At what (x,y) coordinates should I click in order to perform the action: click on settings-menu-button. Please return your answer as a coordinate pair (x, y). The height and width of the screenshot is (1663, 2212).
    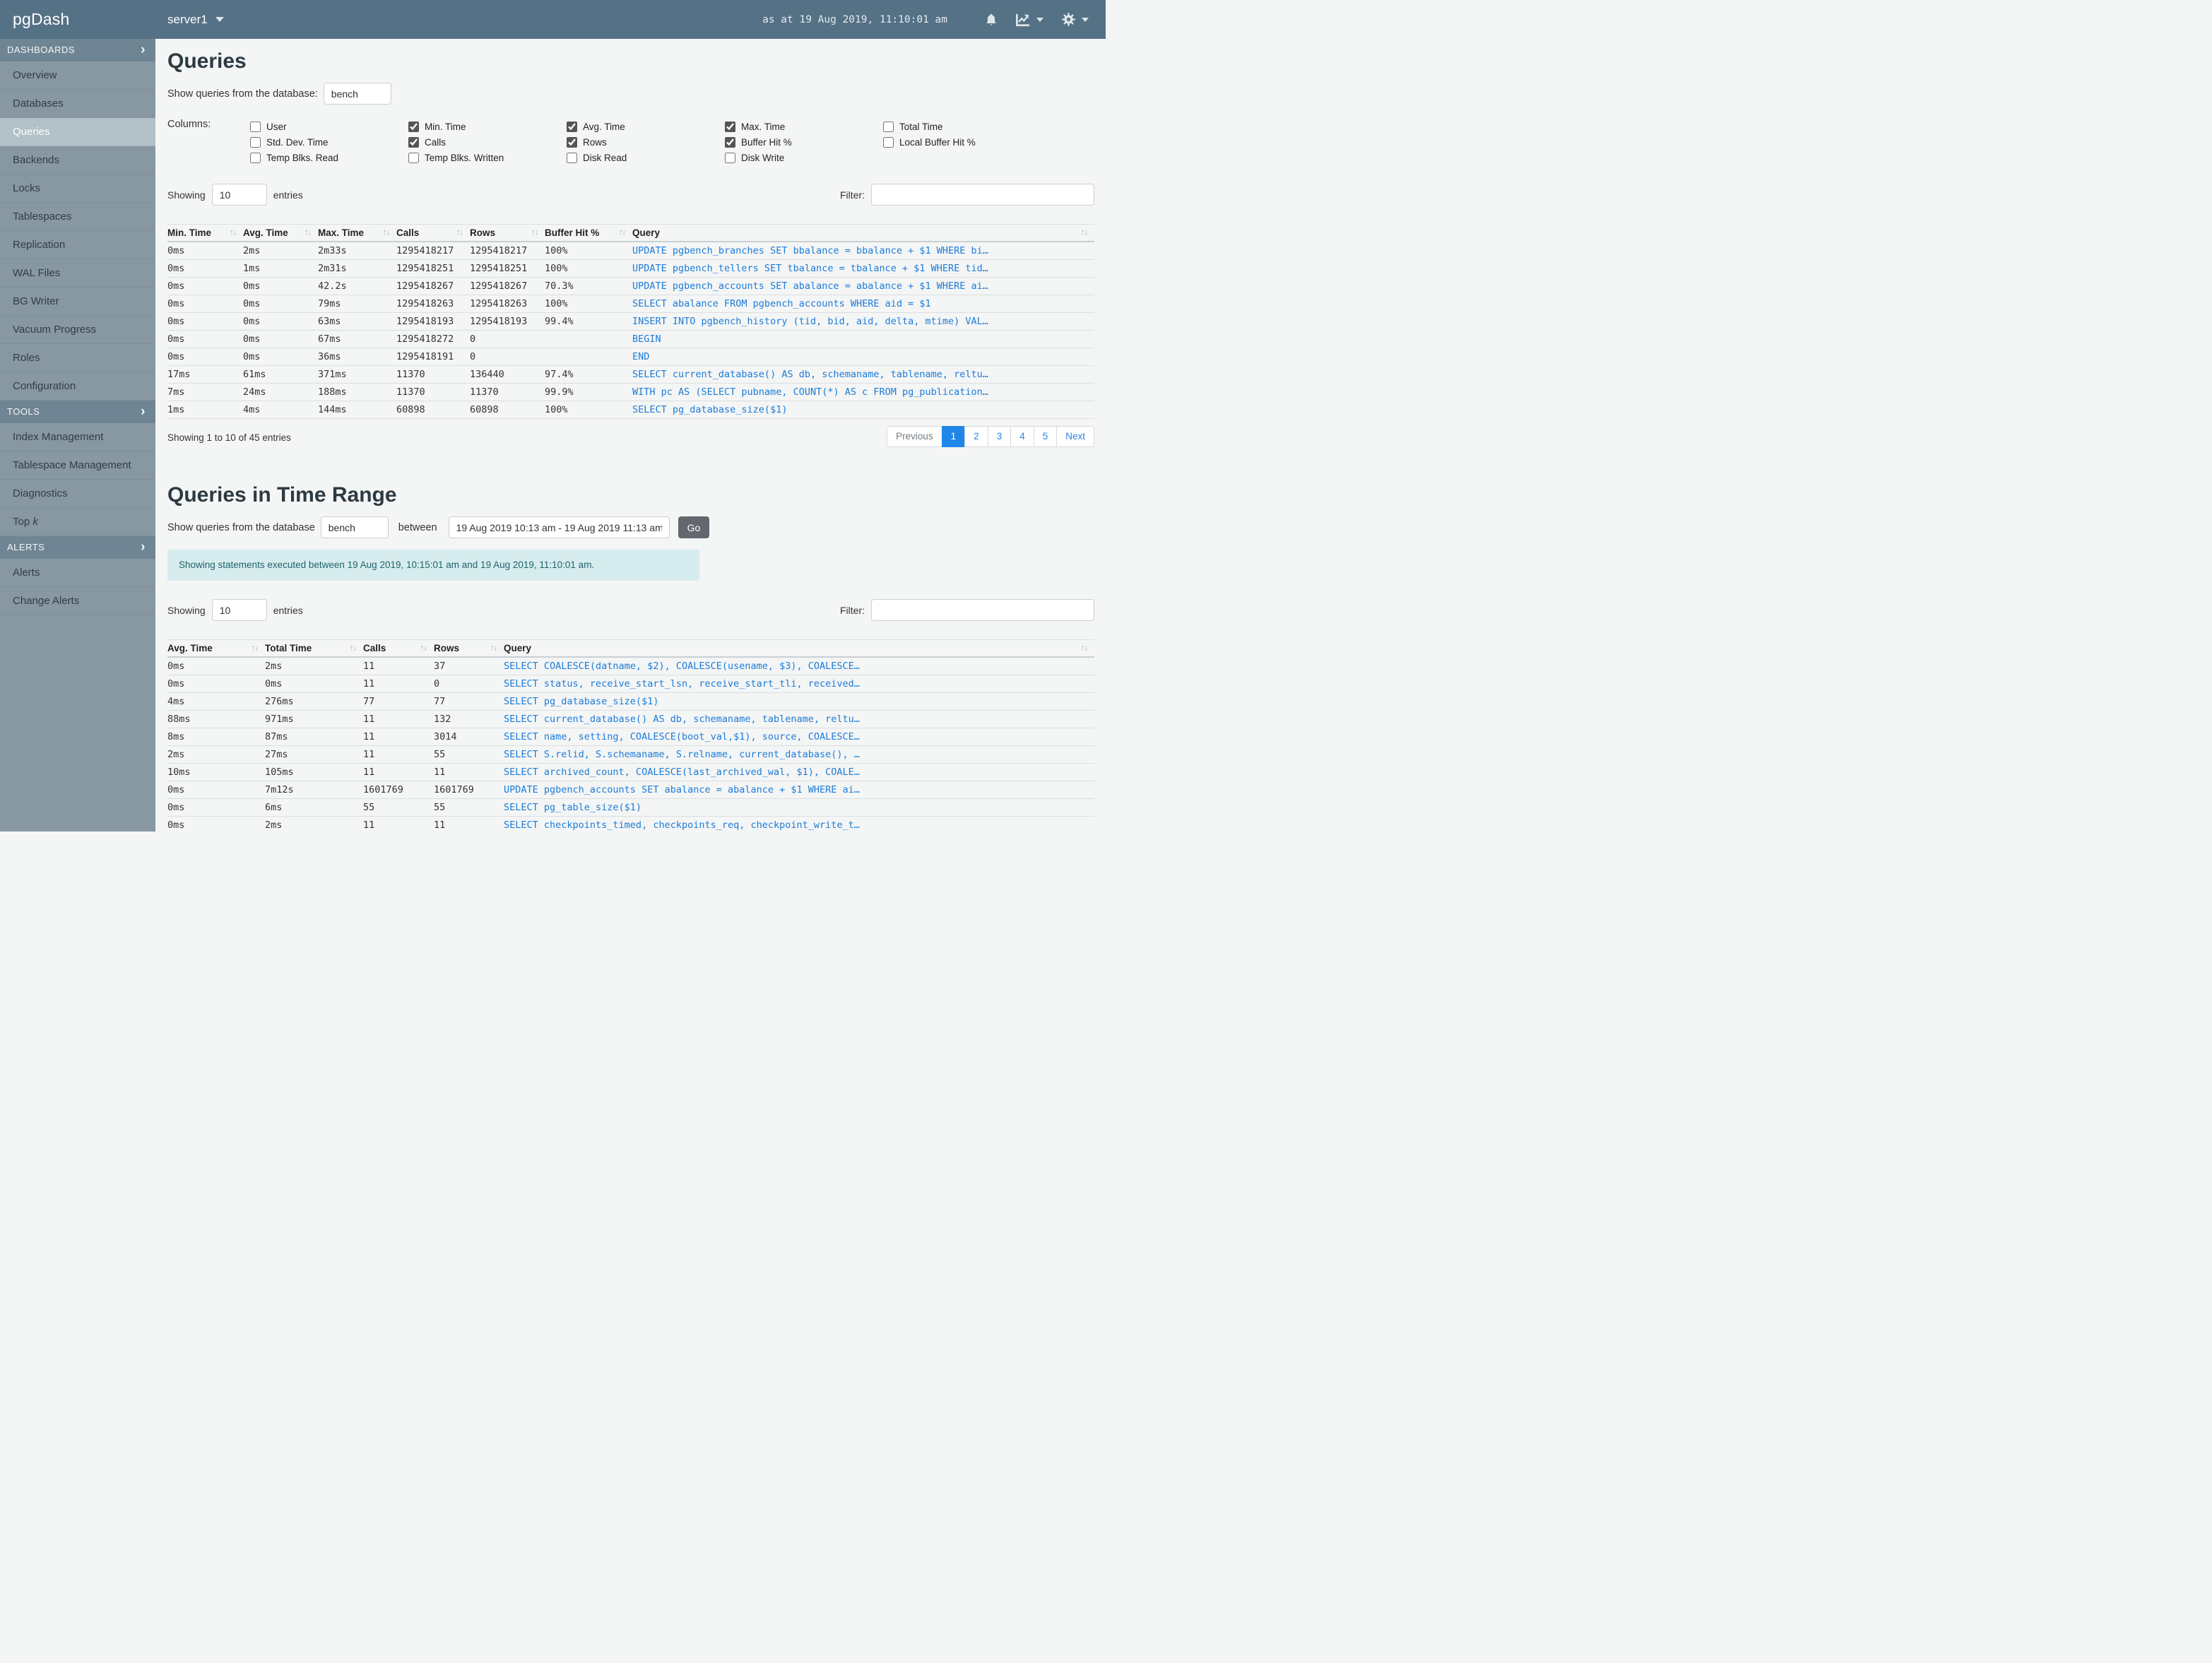
    Looking at the image, I should click on (1075, 20).